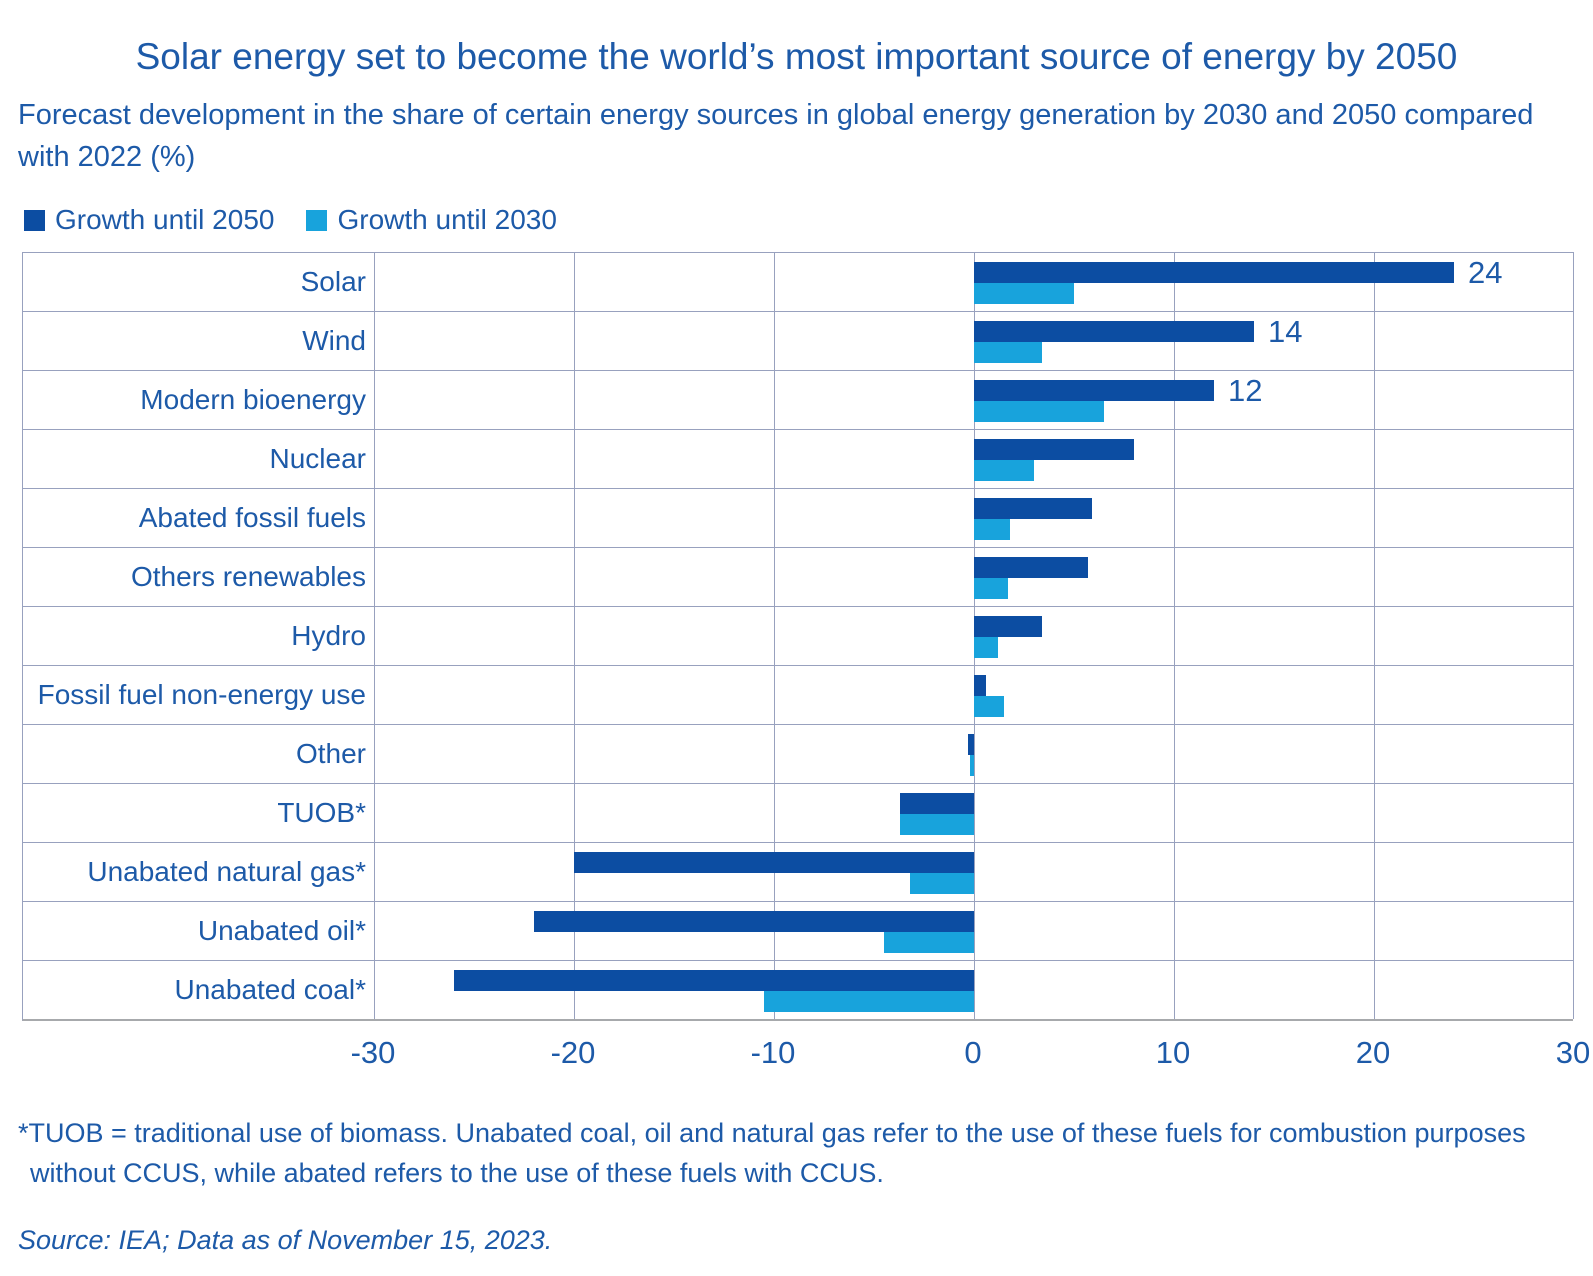 The image size is (1593, 1276). Describe the element at coordinates (798, 281) in the screenshot. I see `chart-row: Solar 24` at that location.